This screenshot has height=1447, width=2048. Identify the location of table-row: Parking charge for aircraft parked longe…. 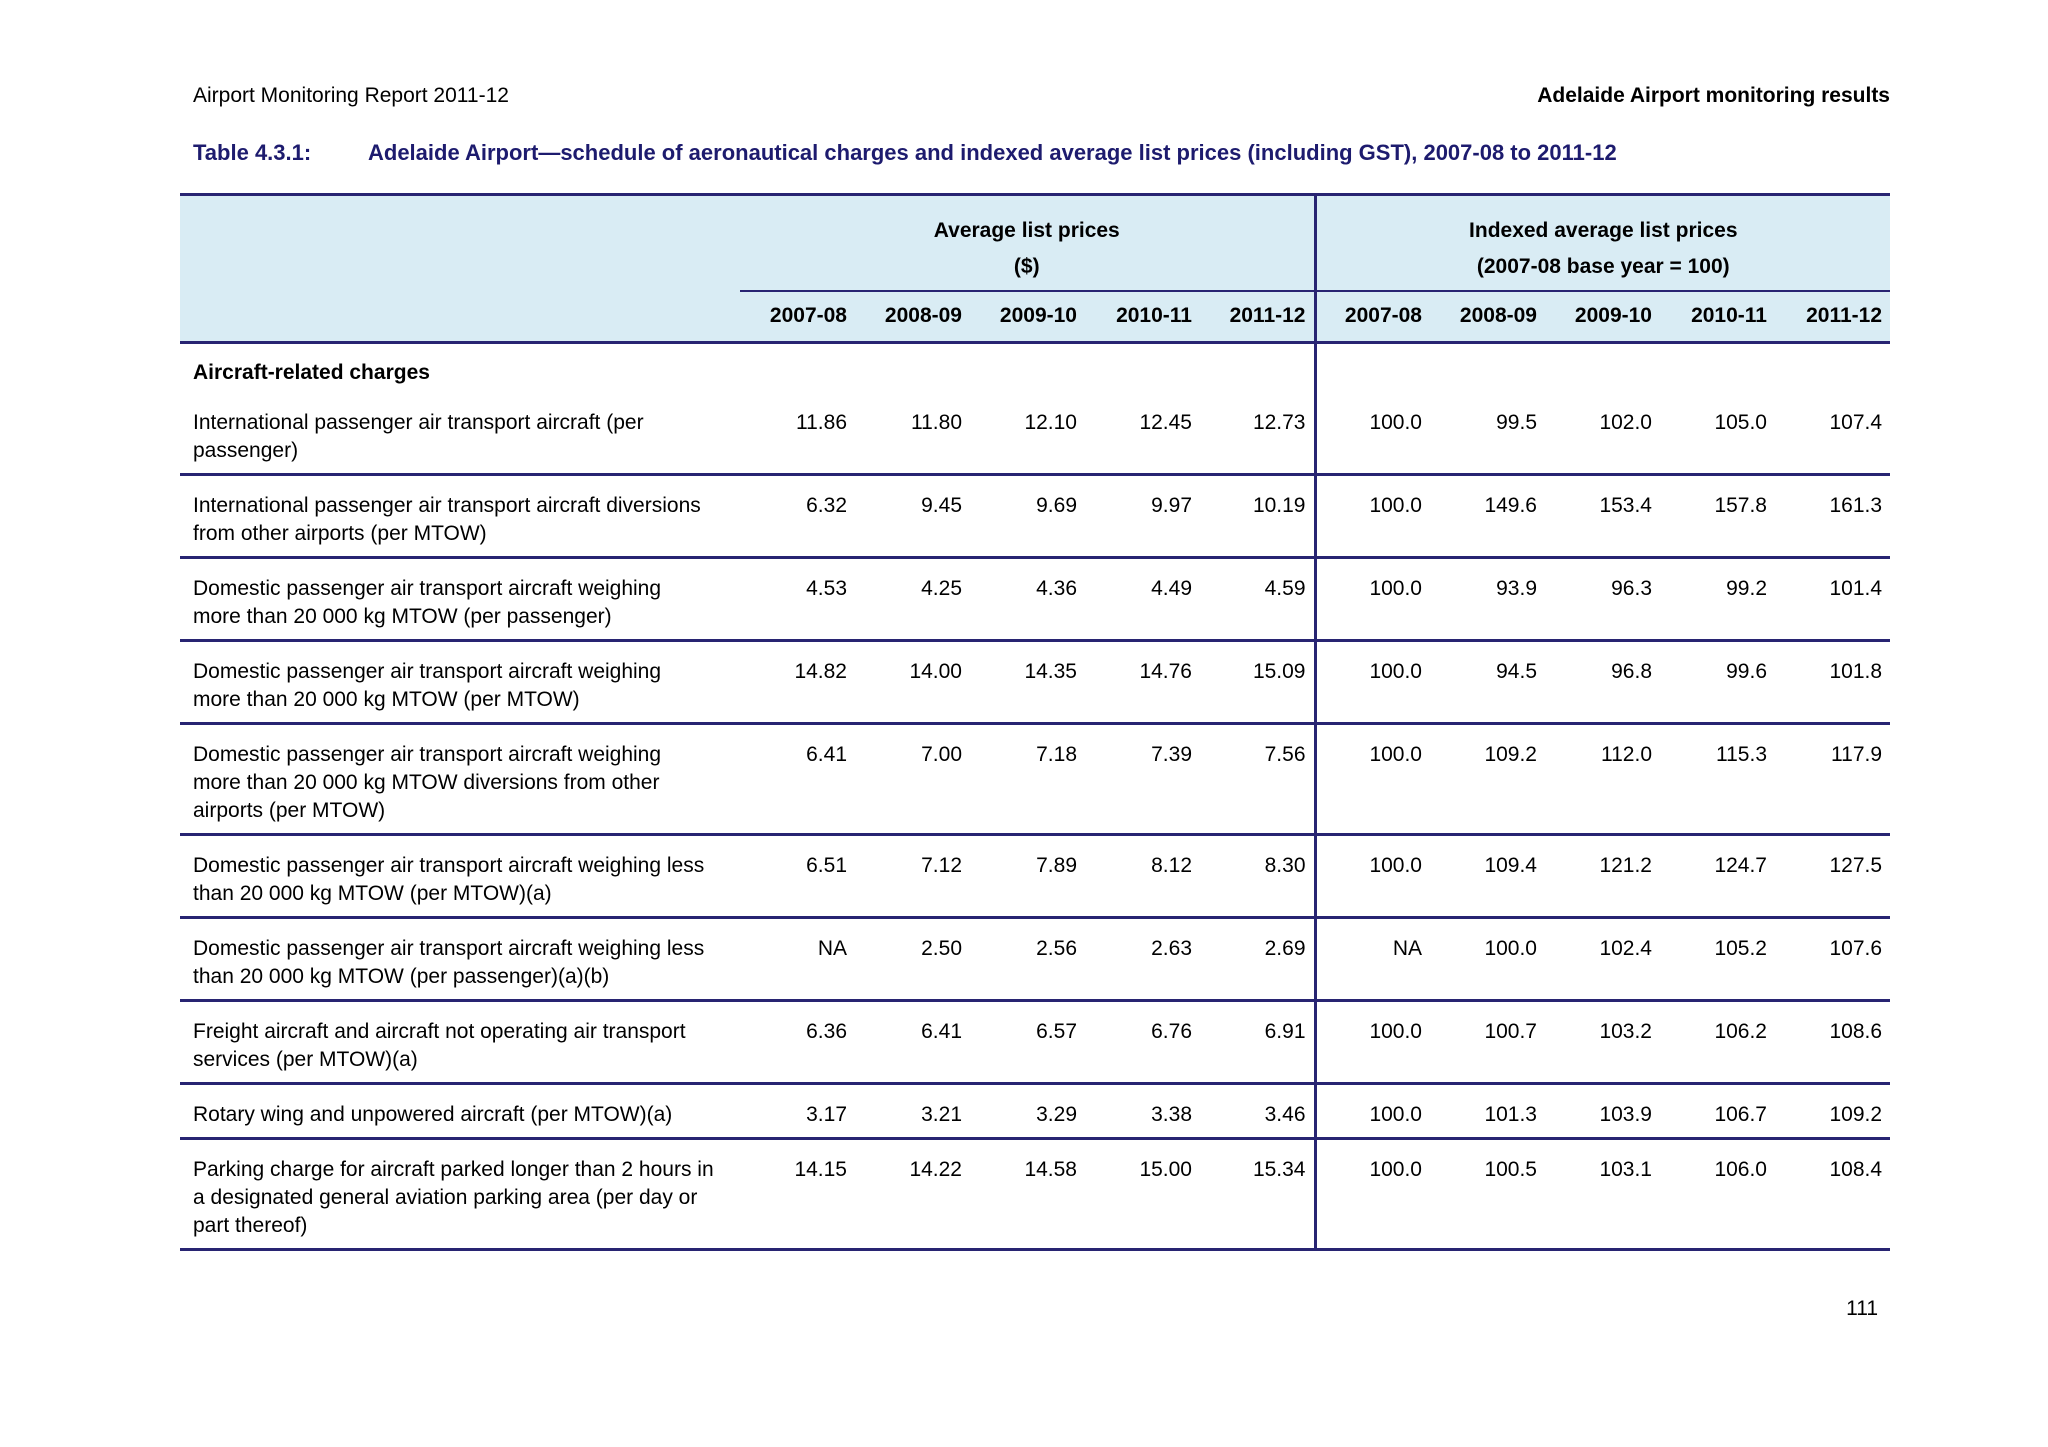
(1035, 1194).